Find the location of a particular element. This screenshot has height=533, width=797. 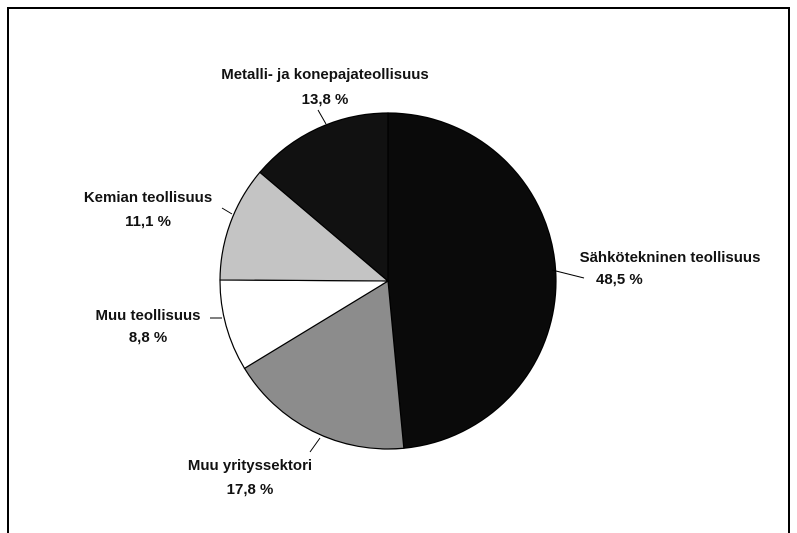

slice-value: 48,5 % is located at coordinates (619, 279).